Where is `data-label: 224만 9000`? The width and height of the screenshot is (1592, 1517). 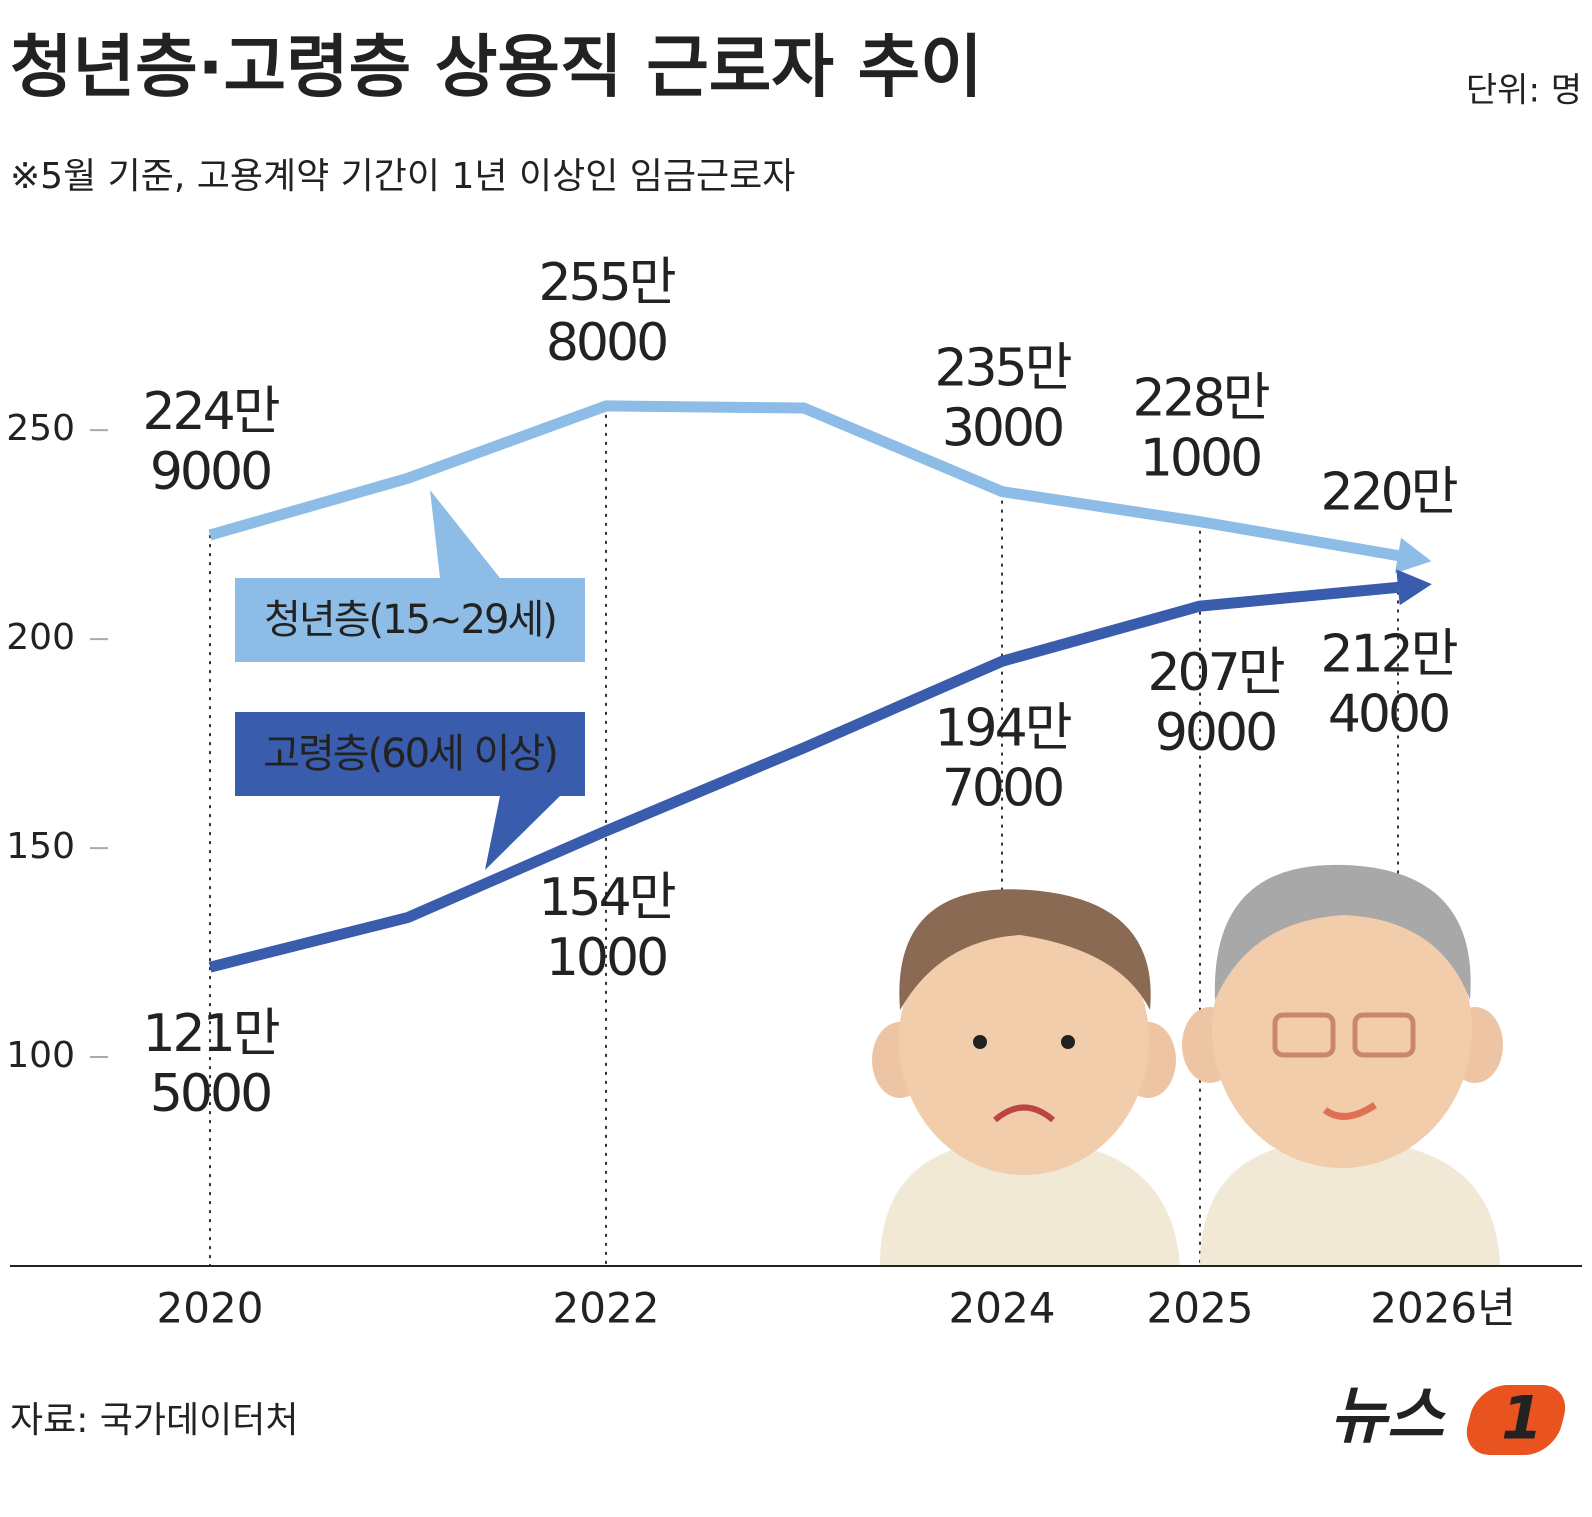
data-label: 224만 9000 is located at coordinates (210, 442).